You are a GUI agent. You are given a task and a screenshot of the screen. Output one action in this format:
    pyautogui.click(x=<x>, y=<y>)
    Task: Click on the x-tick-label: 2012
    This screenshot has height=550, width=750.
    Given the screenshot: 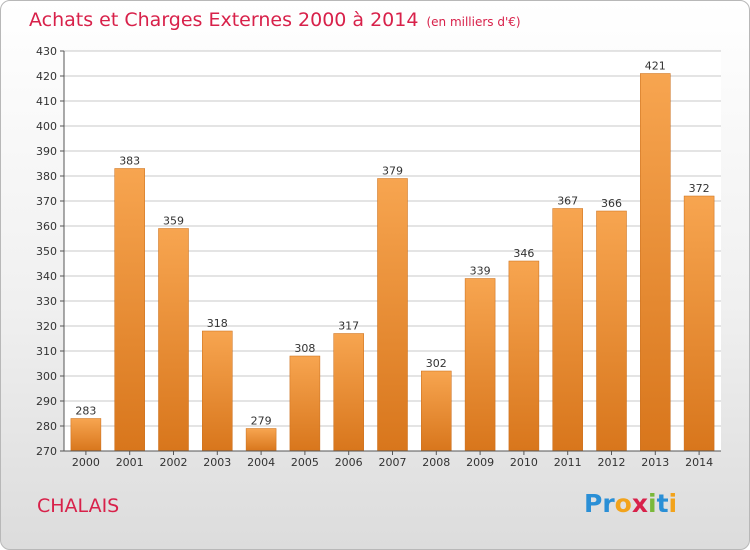 What is the action you would take?
    pyautogui.click(x=612, y=462)
    